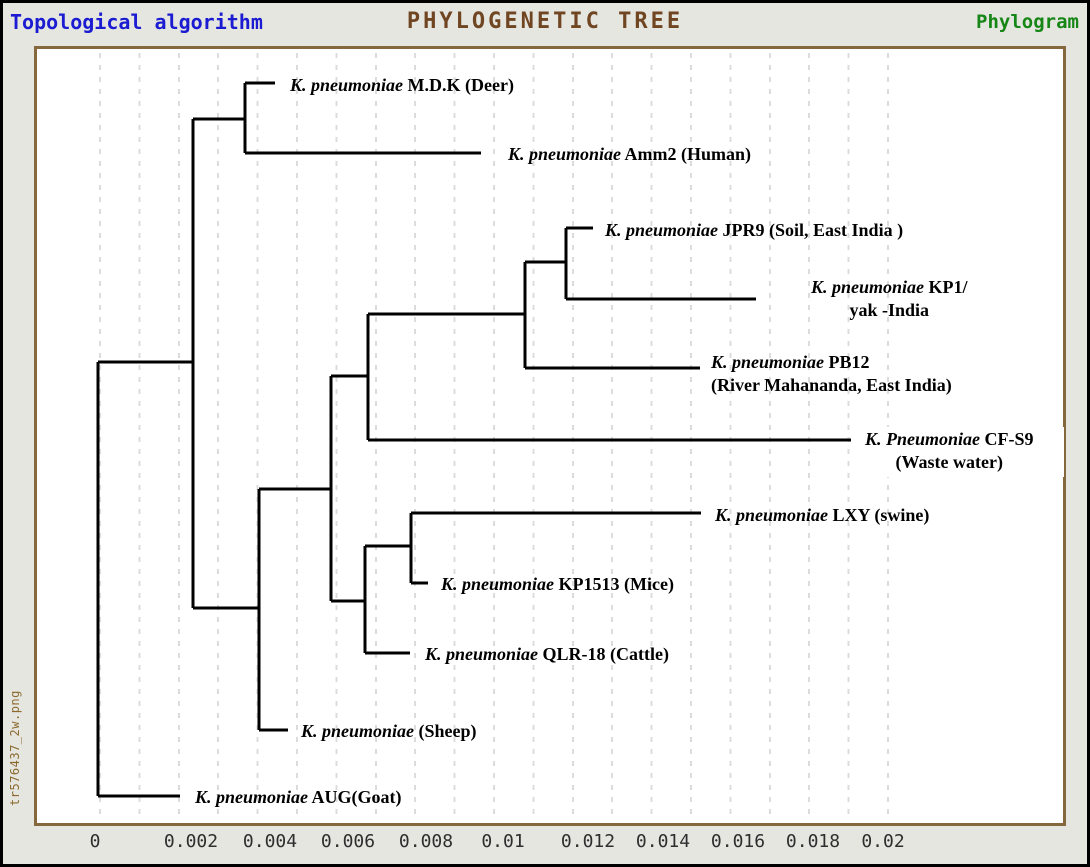  Describe the element at coordinates (738, 841) in the screenshot. I see `axis-tick-0.016: 0.016` at that location.